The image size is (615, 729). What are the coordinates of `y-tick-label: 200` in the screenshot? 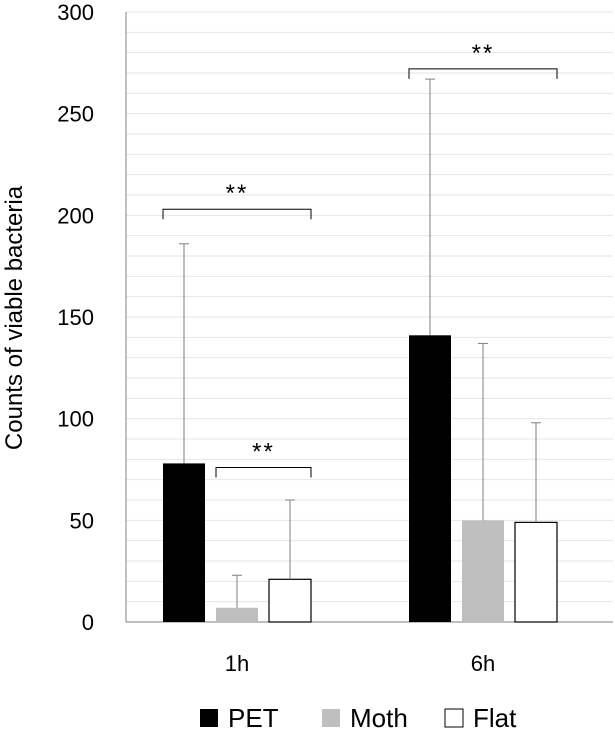 It's located at (75, 215).